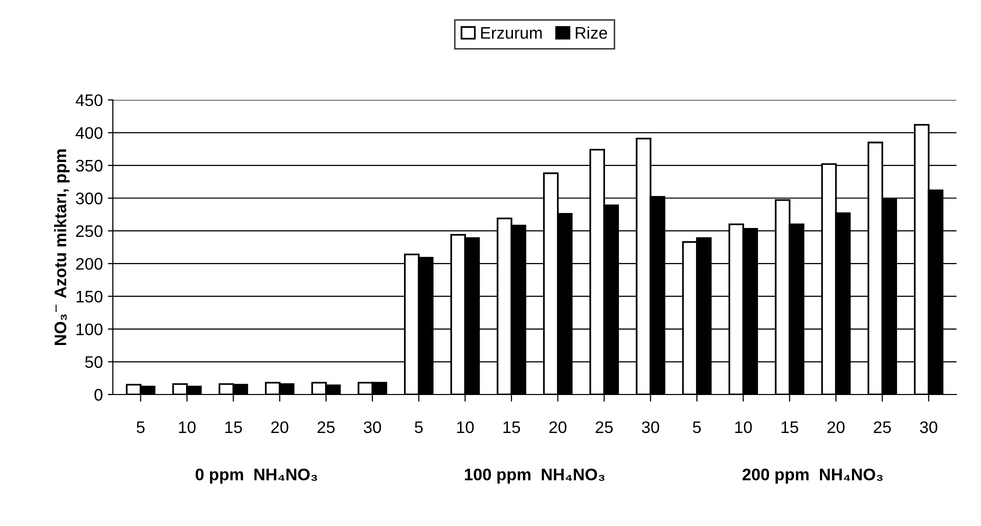  I want to click on y-tick-label: 0, so click(98, 394).